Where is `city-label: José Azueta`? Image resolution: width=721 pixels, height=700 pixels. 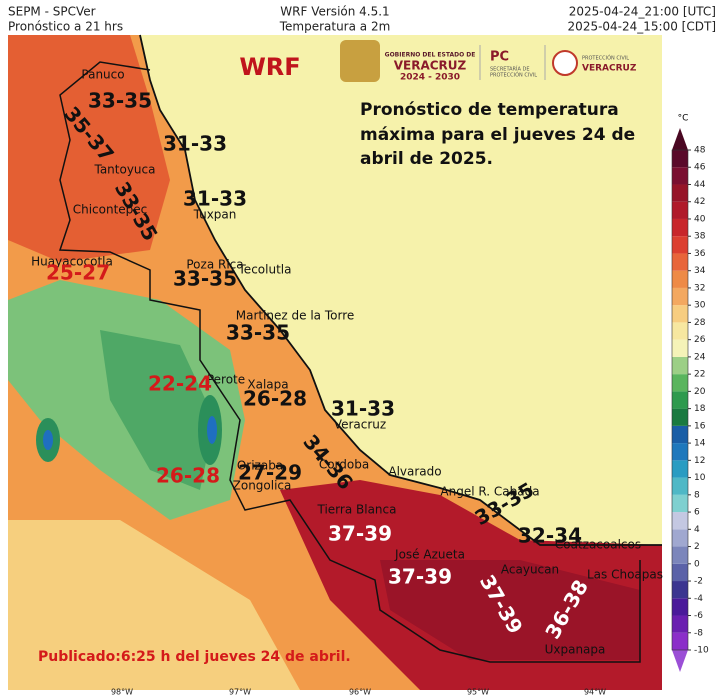
city-label: José Azueta is located at coordinates (429, 555).